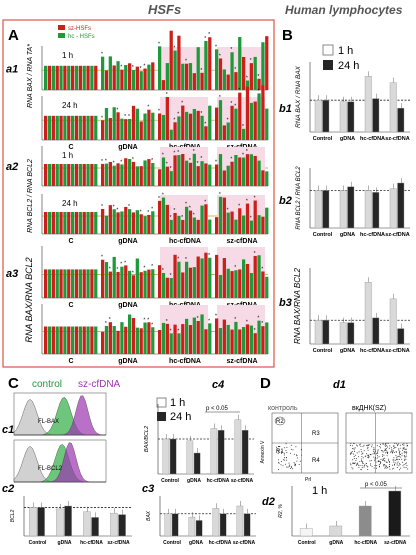 The width and height of the screenshot is (416, 555). I want to click on category-label: C, so click(70, 147).